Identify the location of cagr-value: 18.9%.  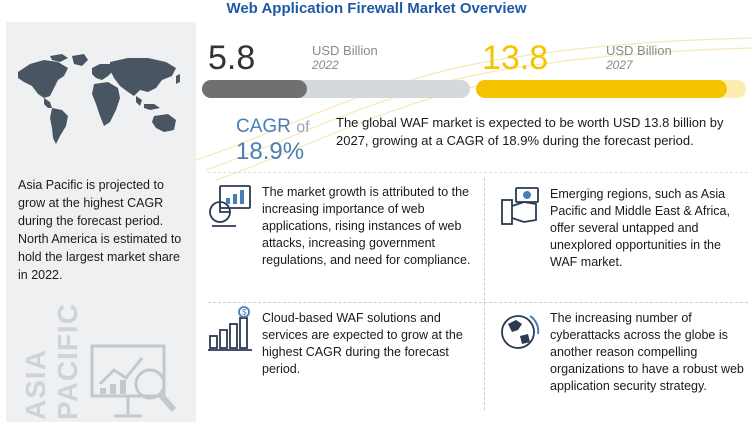
(270, 151).